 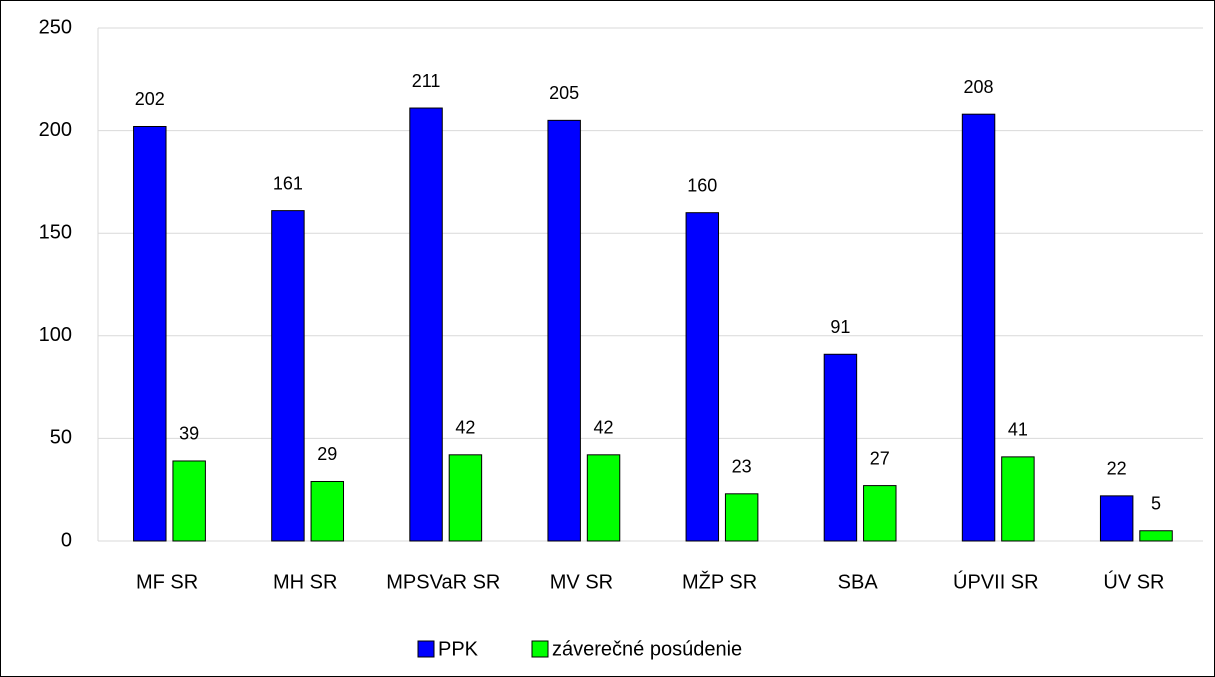 What do you see at coordinates (581, 582) in the screenshot?
I see `x-tick-label: MV SR` at bounding box center [581, 582].